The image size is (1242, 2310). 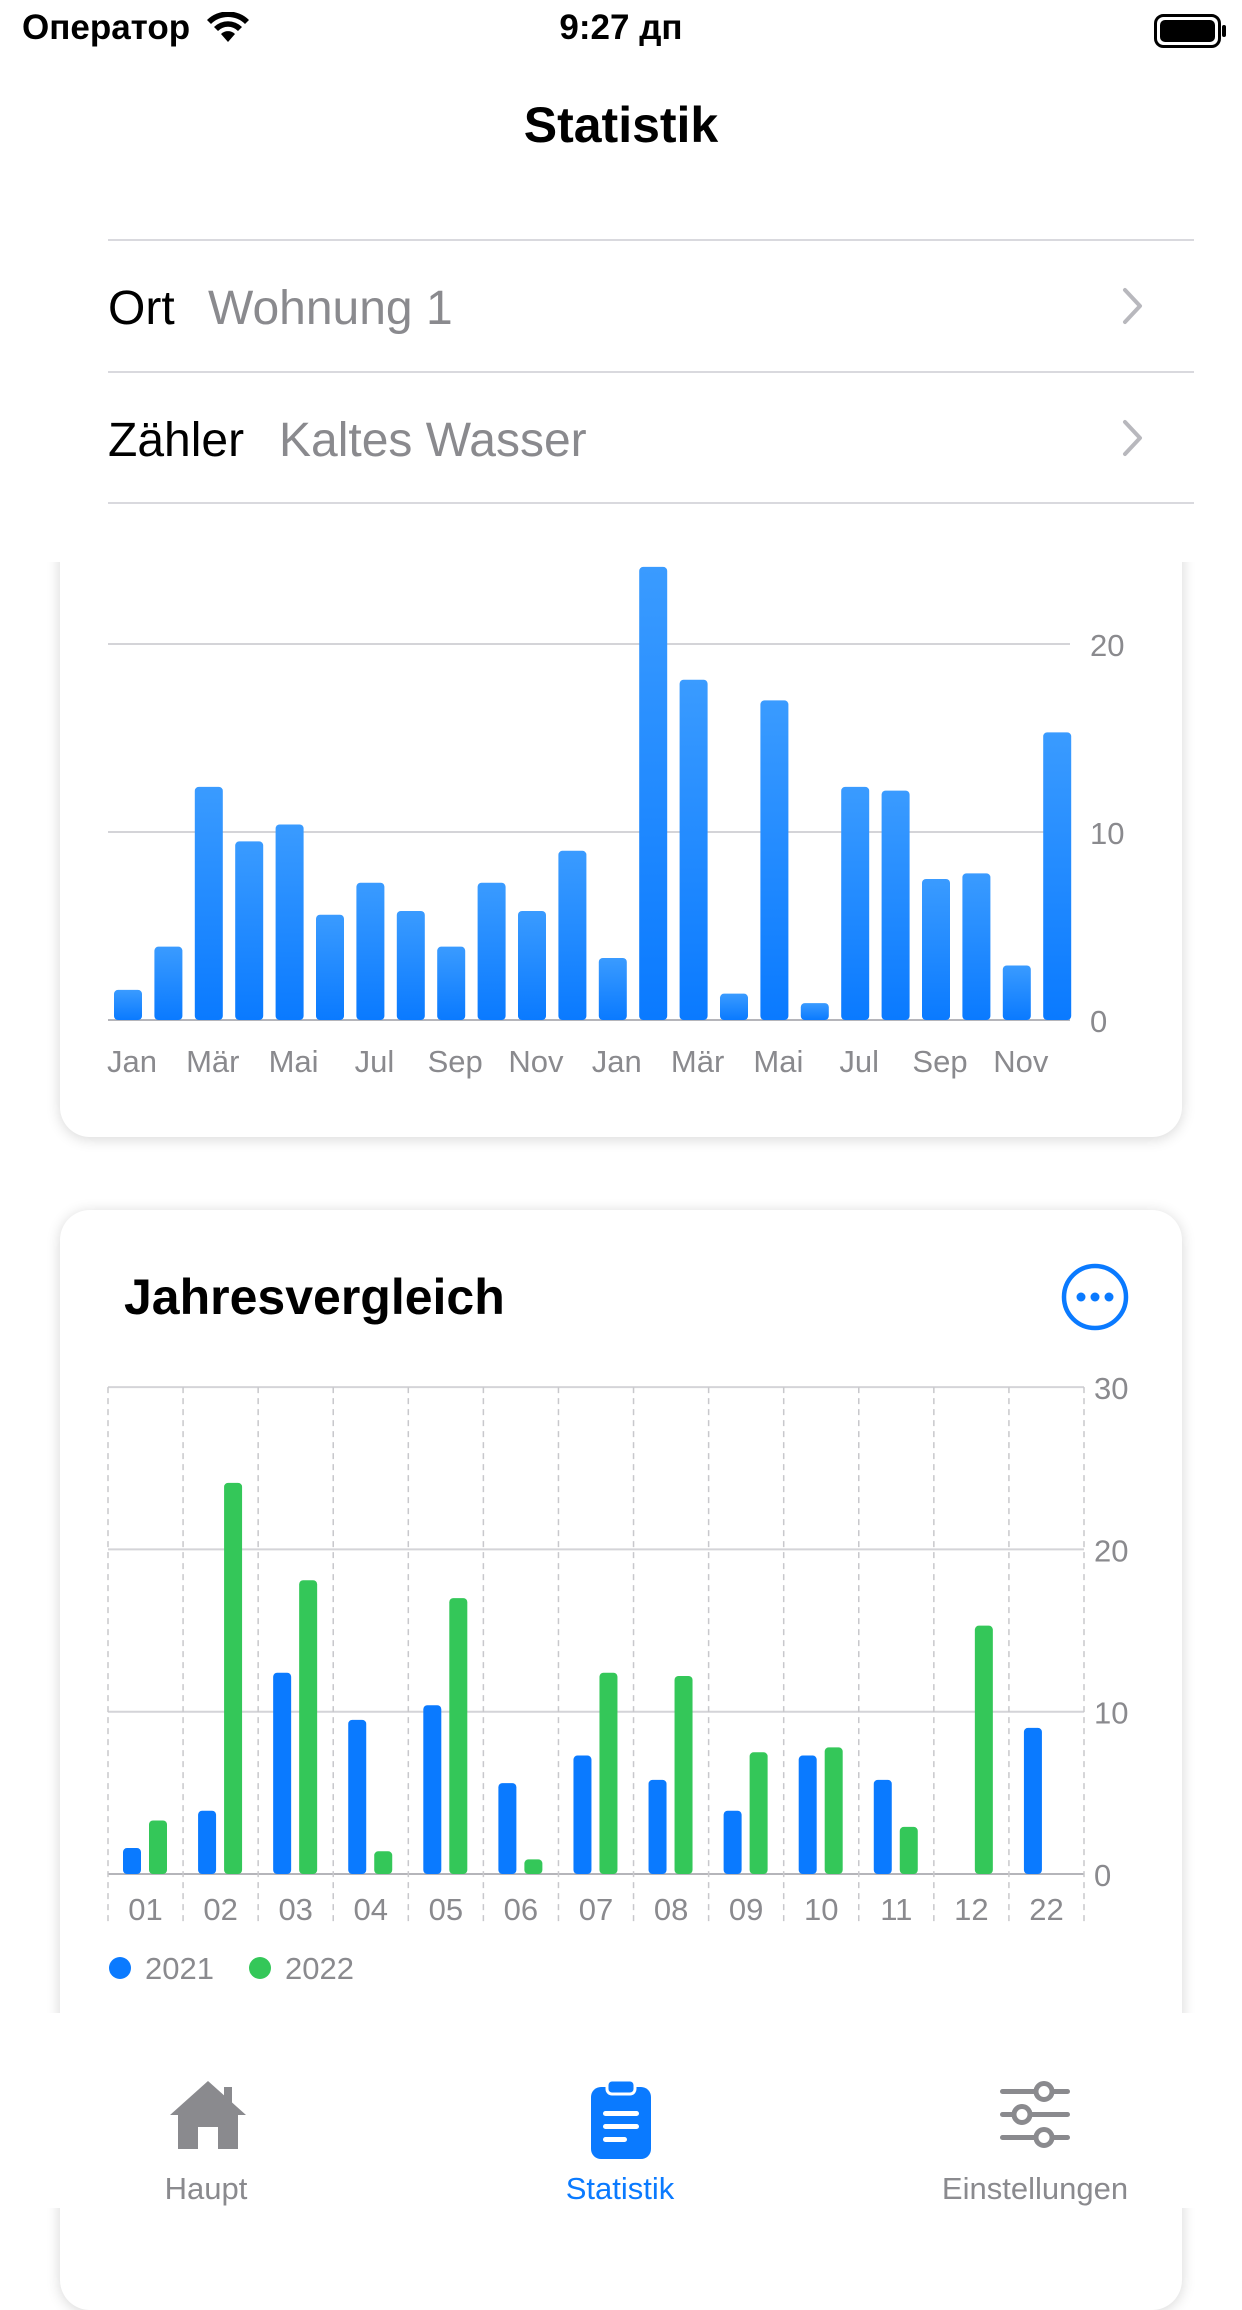 I want to click on x-tick-label: Mär, so click(x=697, y=1061).